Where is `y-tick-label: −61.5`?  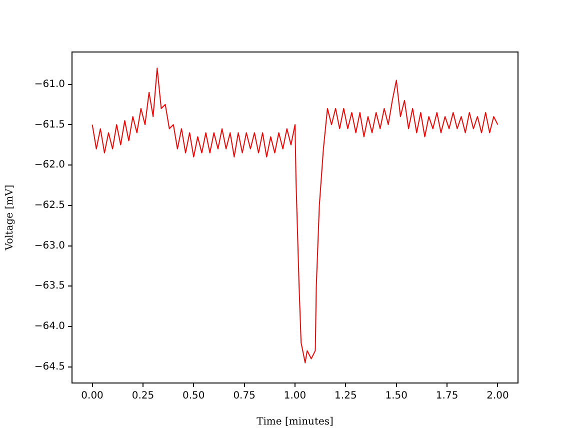 y-tick-label: −61.5 is located at coordinates (49, 124).